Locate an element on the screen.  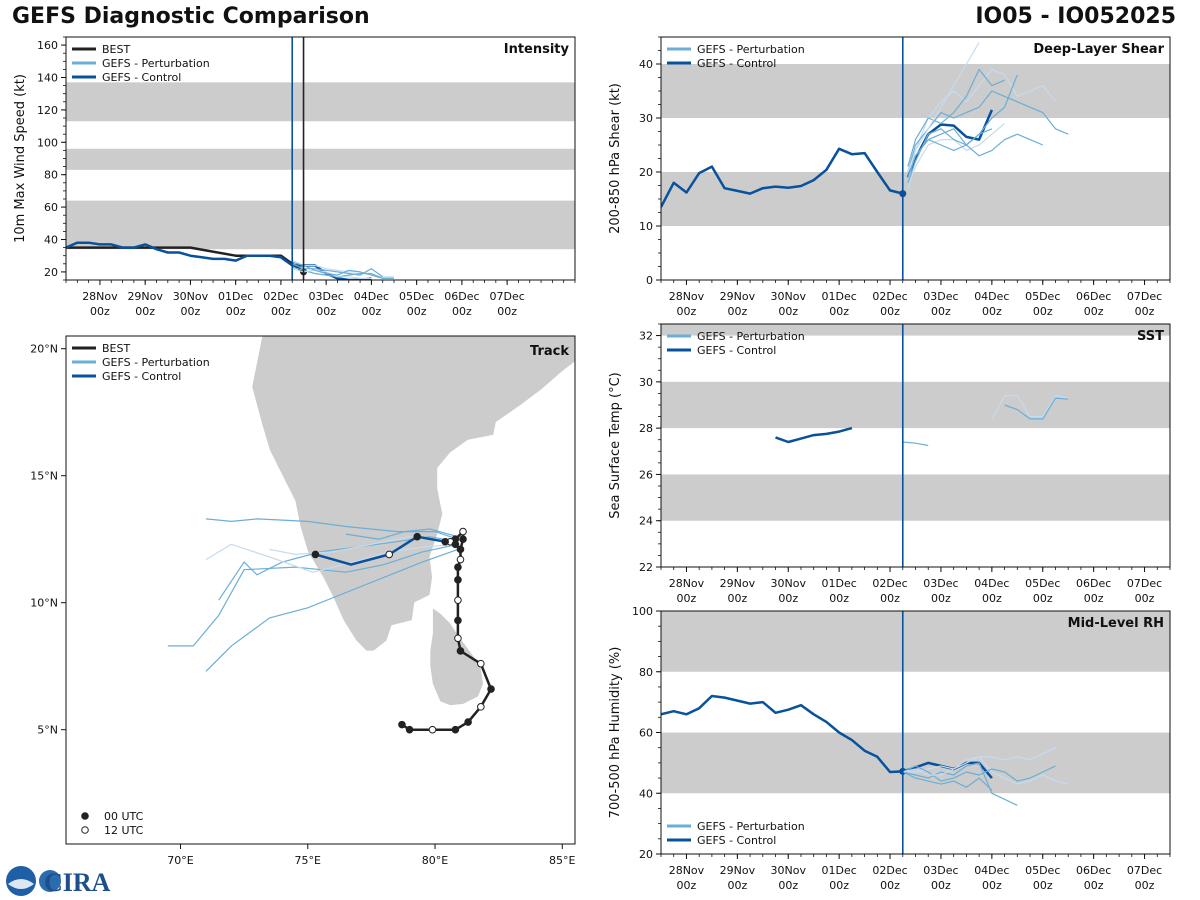
intensity-series-line is located at coordinates (337, 270).